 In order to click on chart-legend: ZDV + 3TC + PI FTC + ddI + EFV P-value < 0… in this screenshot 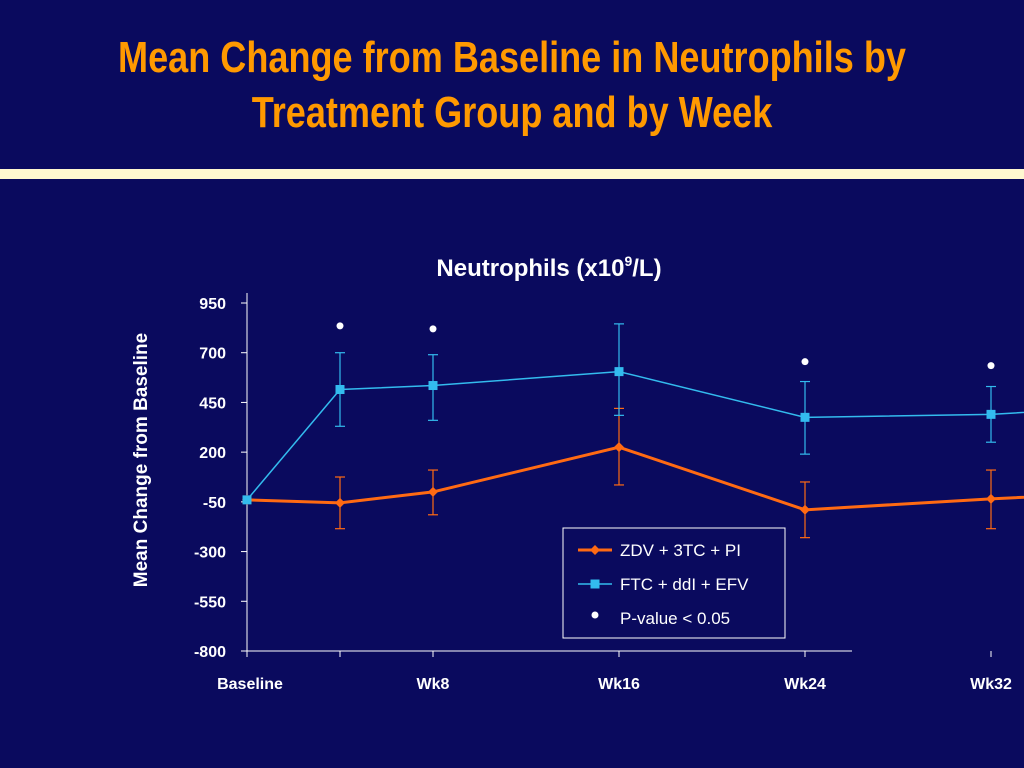, I will do `click(674, 583)`.